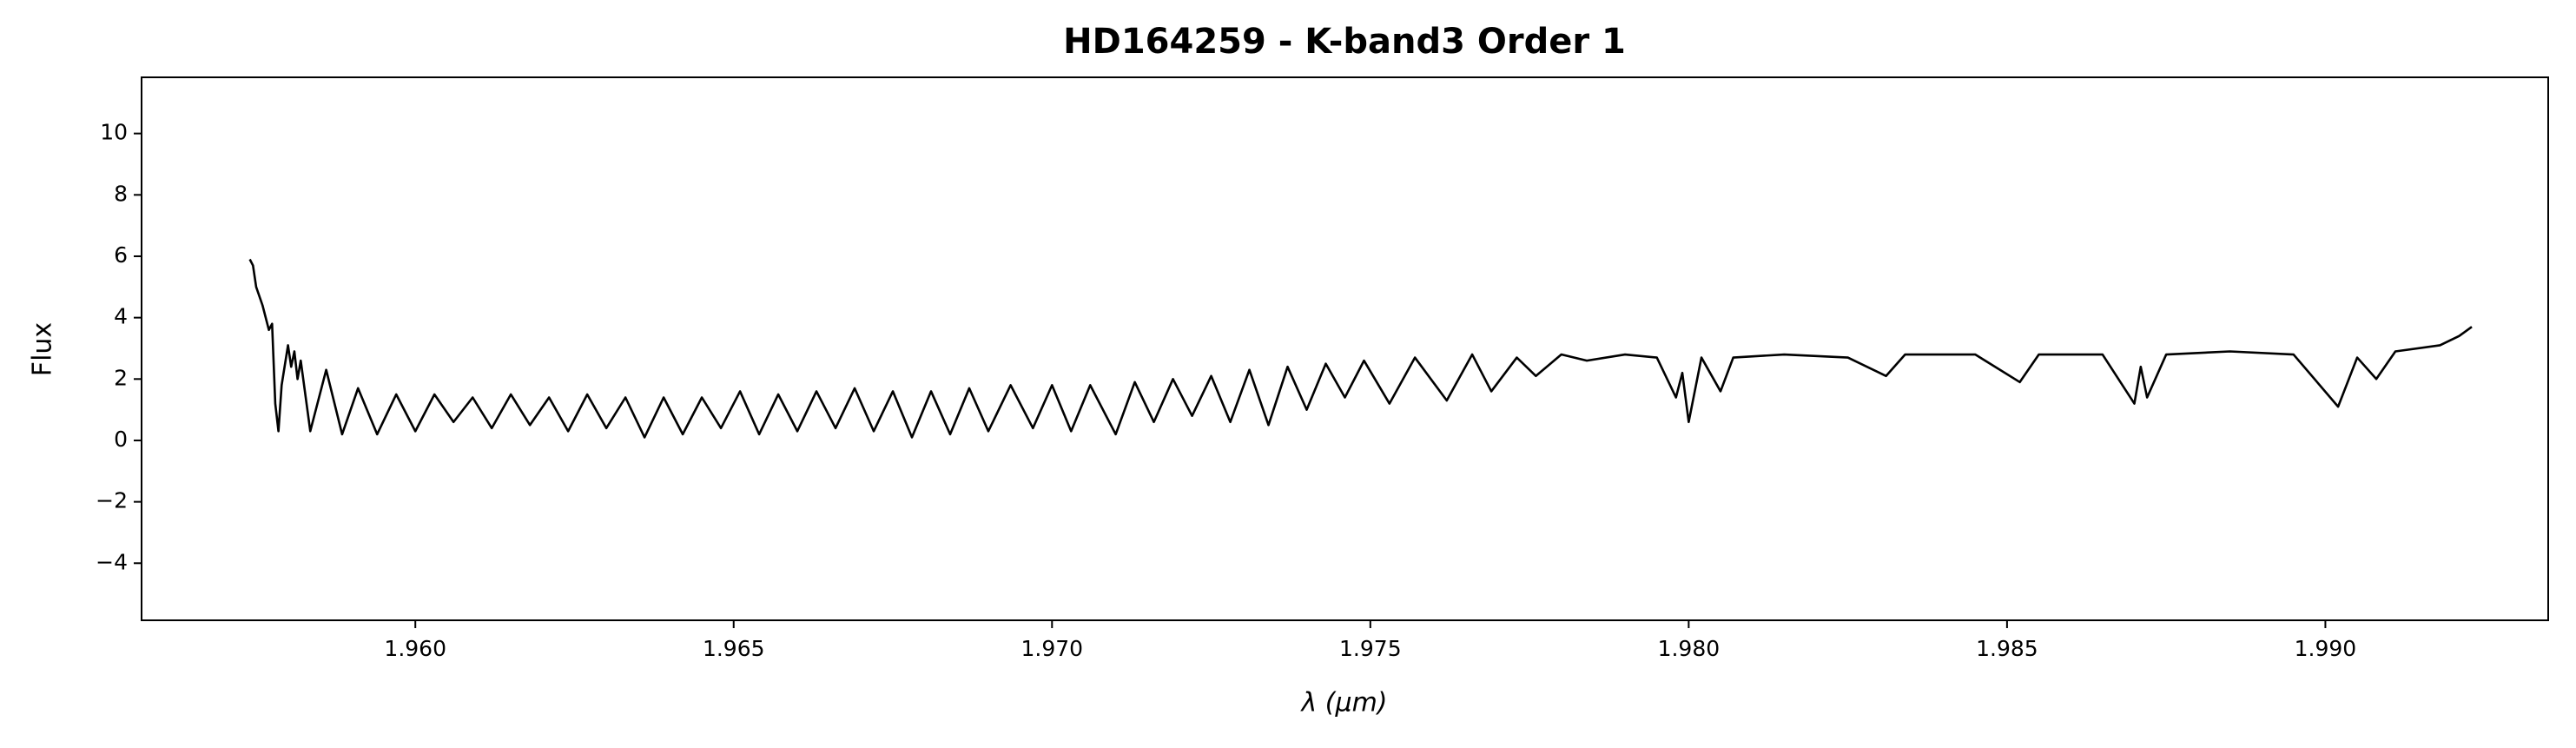  Describe the element at coordinates (114, 132) in the screenshot. I see `y-tick-label: 10` at that location.